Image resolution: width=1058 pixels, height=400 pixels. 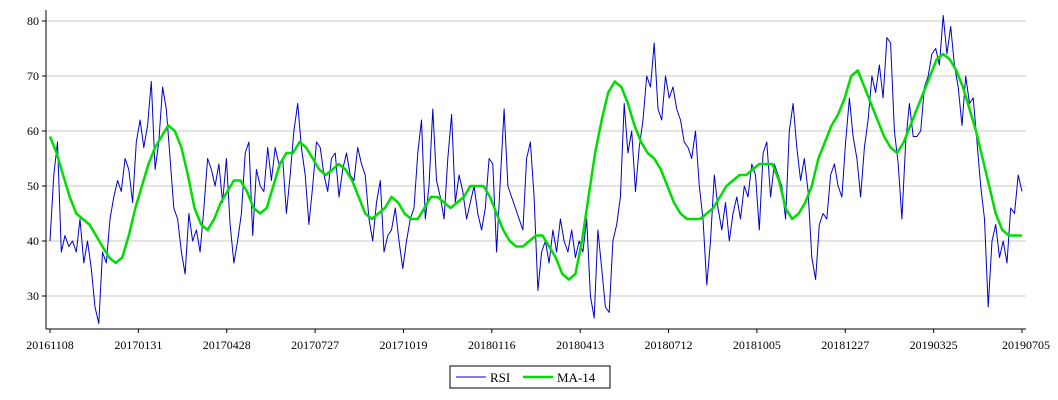 What do you see at coordinates (33, 76) in the screenshot?
I see `y-tick-label: 70` at bounding box center [33, 76].